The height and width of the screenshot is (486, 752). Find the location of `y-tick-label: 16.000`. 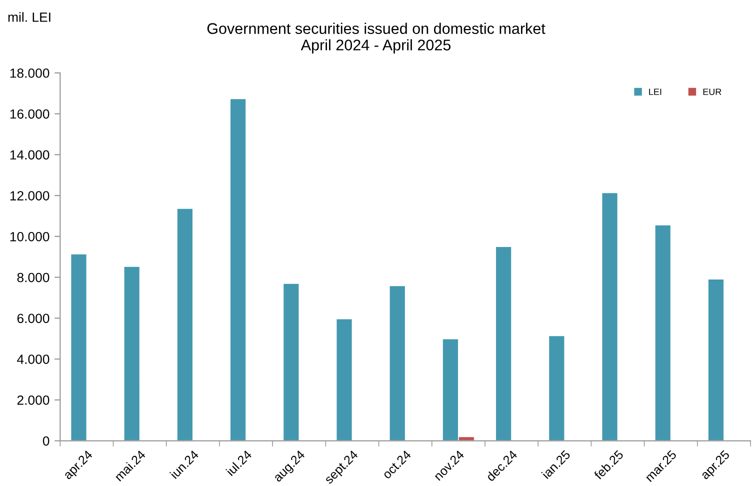

y-tick-label: 16.000 is located at coordinates (30, 114).